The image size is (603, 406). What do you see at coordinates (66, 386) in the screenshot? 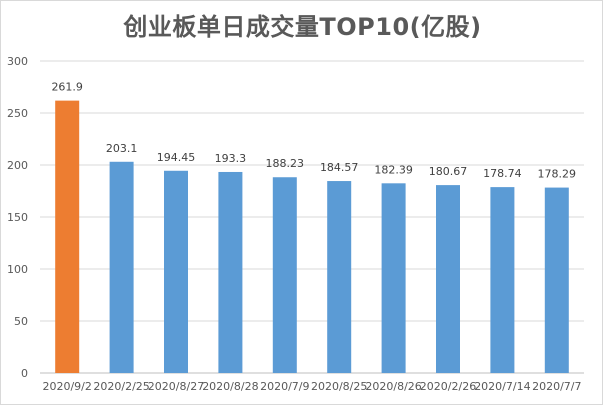
I see `x-tick-label: 2020/9/2` at bounding box center [66, 386].